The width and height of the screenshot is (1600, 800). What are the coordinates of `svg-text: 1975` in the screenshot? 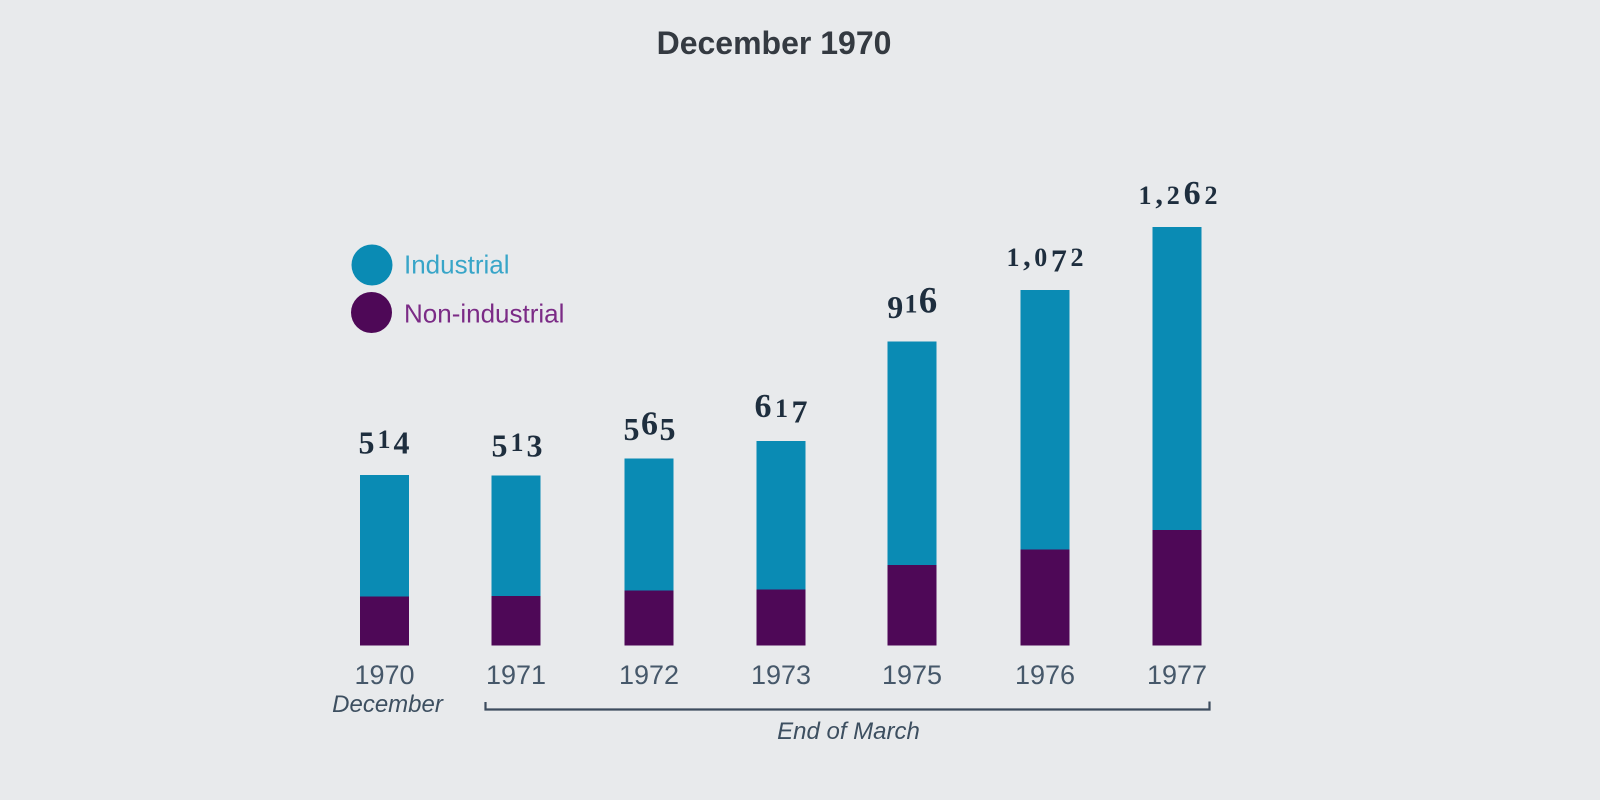 It's located at (912, 675).